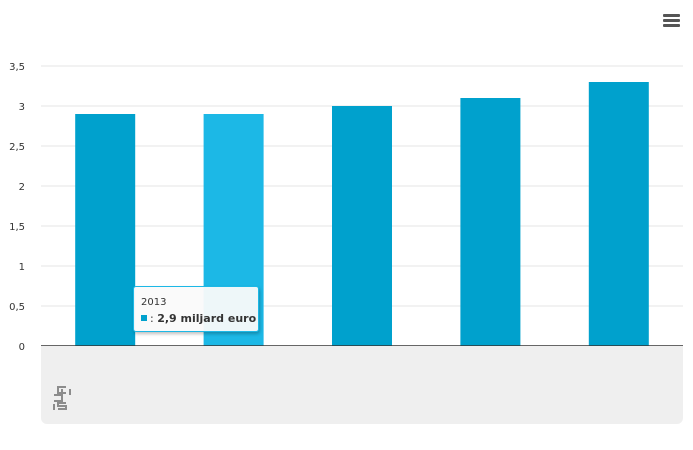 This screenshot has height=450, width=693. Describe the element at coordinates (17, 307) in the screenshot. I see `y-tick-label: 0,5` at that location.